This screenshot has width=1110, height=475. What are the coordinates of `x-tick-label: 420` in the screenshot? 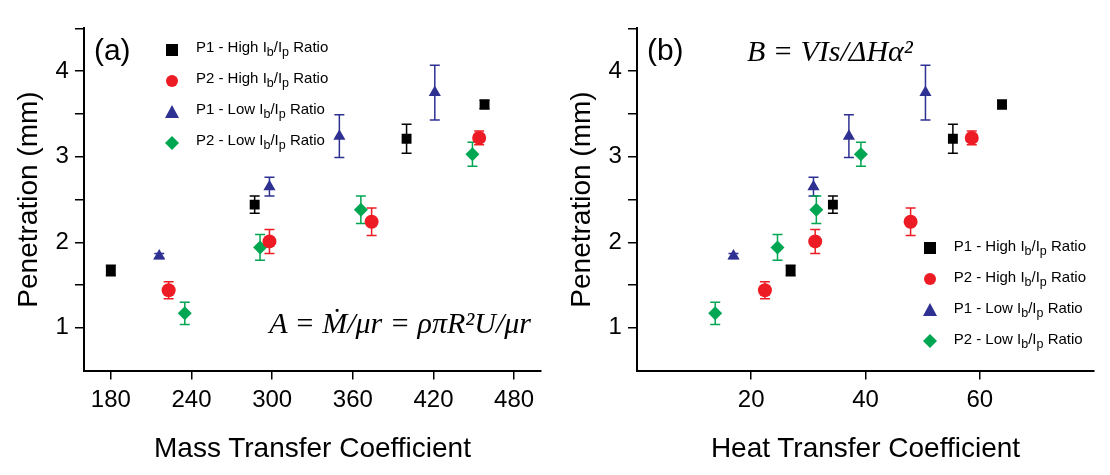 It's located at (433, 398).